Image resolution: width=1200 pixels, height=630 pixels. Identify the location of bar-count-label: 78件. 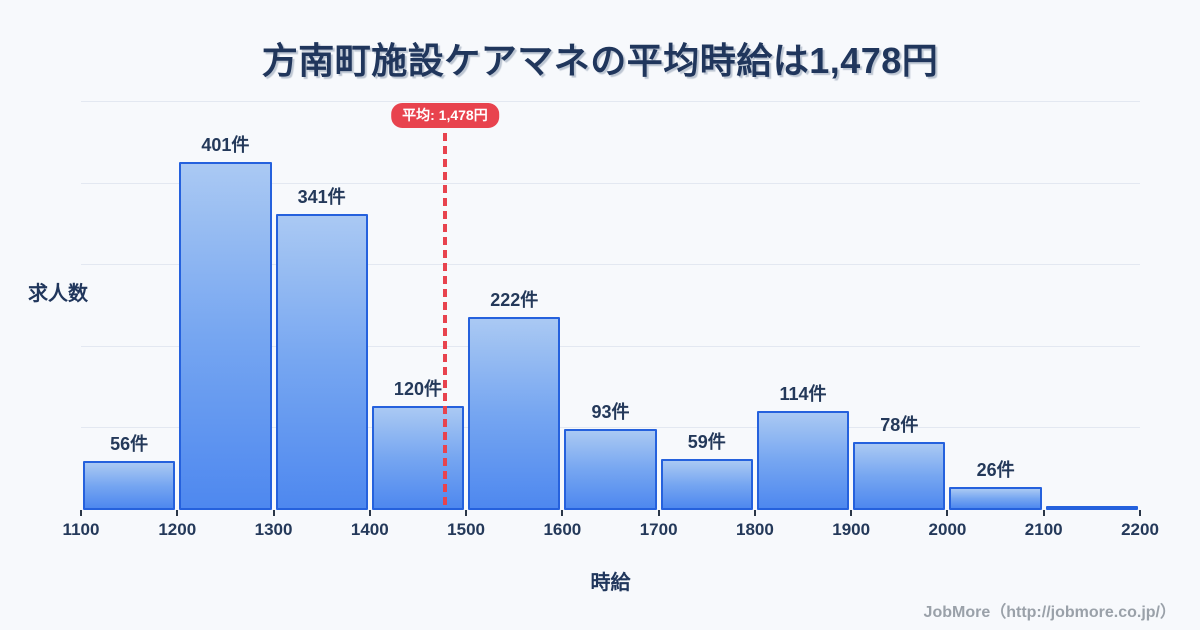
(899, 425).